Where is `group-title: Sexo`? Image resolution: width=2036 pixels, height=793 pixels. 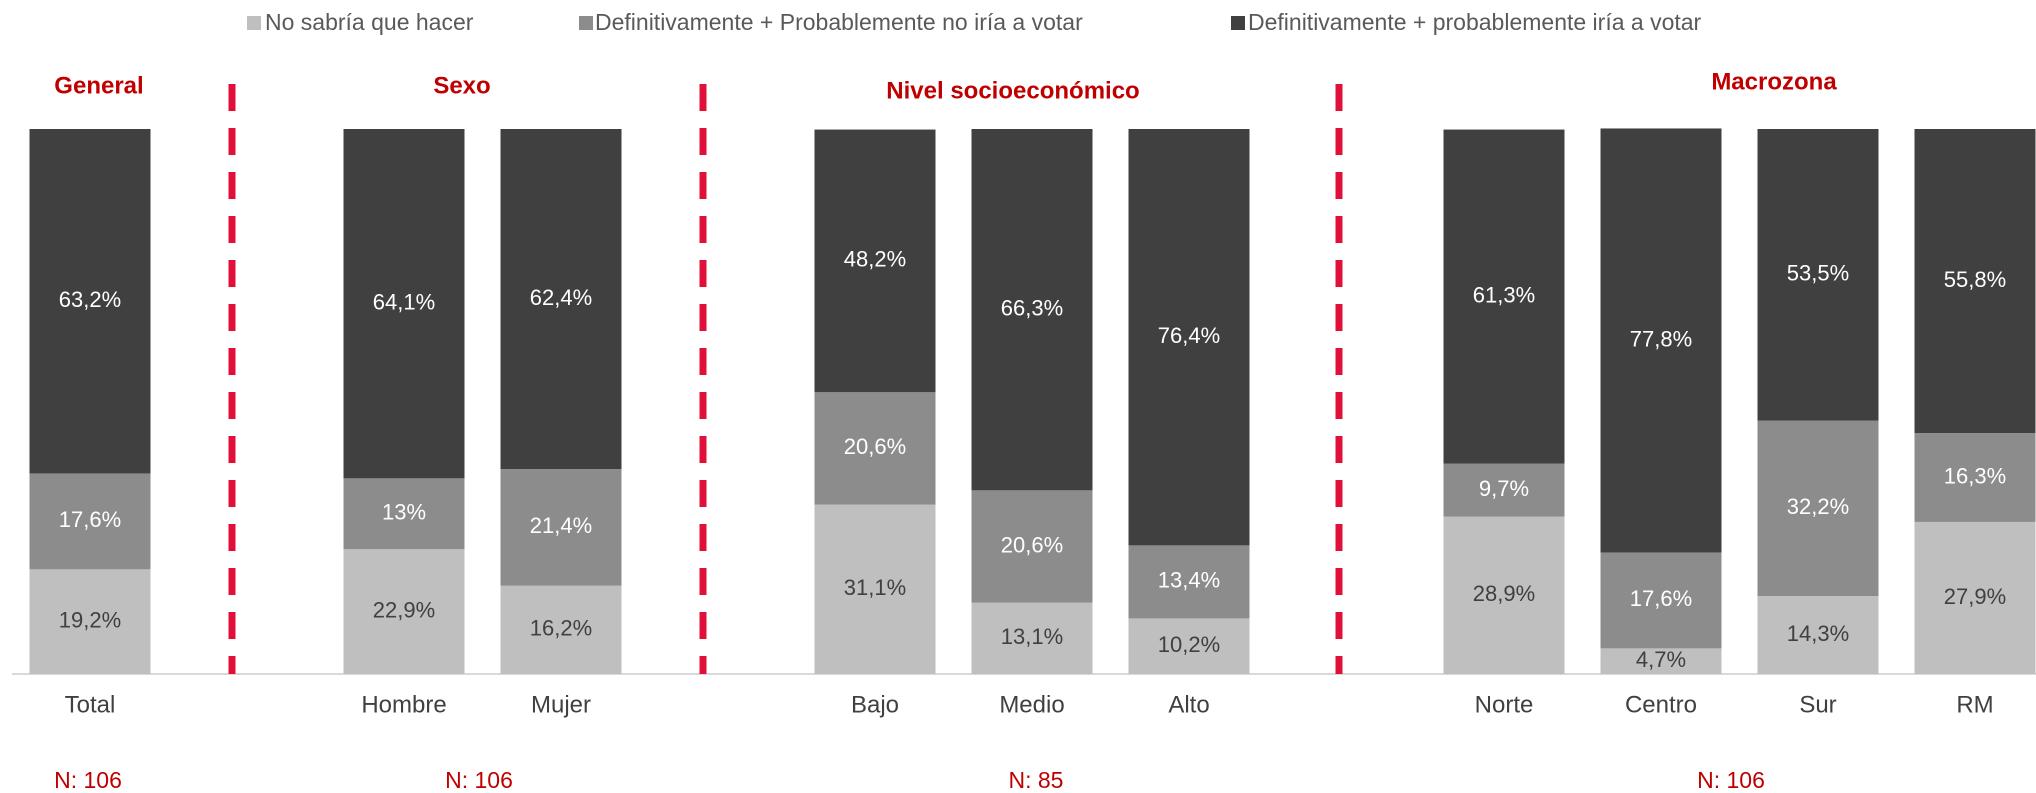
group-title: Sexo is located at coordinates (461, 85).